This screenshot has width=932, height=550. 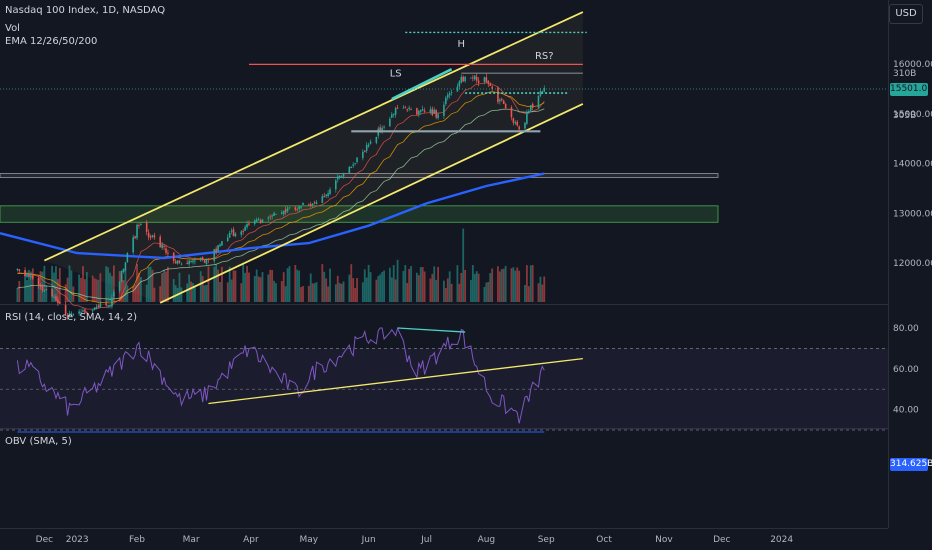 I want to click on currency-button: USD, so click(x=906, y=14).